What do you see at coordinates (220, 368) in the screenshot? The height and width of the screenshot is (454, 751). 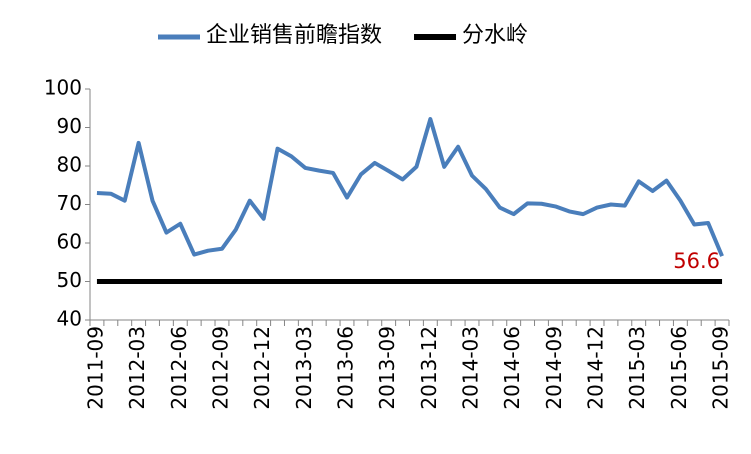 I see `x-tick-label: 2012-09` at bounding box center [220, 368].